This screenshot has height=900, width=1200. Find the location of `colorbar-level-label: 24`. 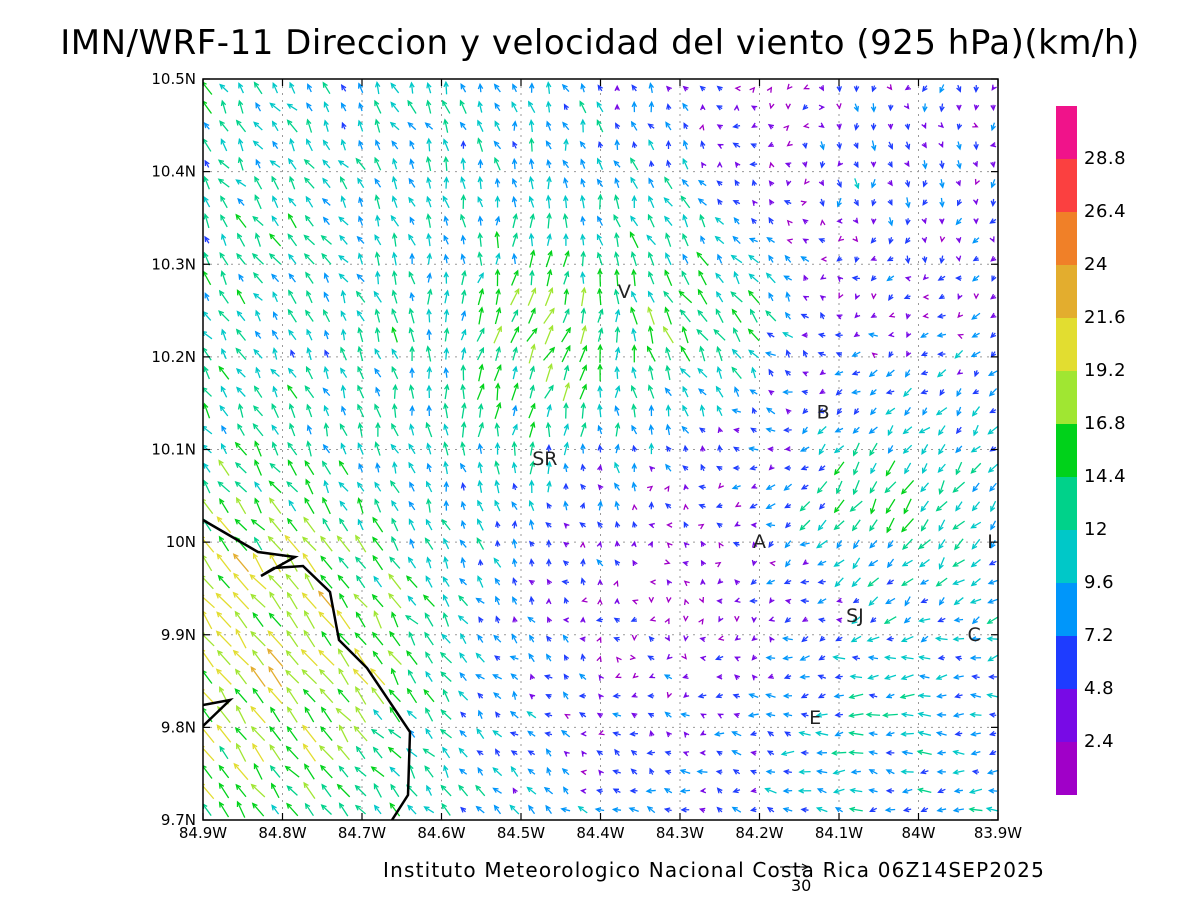

colorbar-level-label: 24 is located at coordinates (1096, 264).